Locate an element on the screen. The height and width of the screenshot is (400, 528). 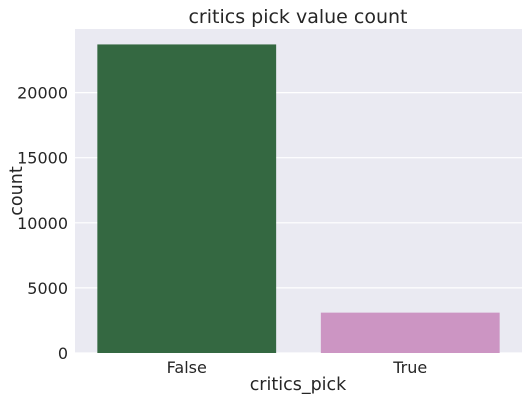
x-tick-label: False is located at coordinates (187, 367).